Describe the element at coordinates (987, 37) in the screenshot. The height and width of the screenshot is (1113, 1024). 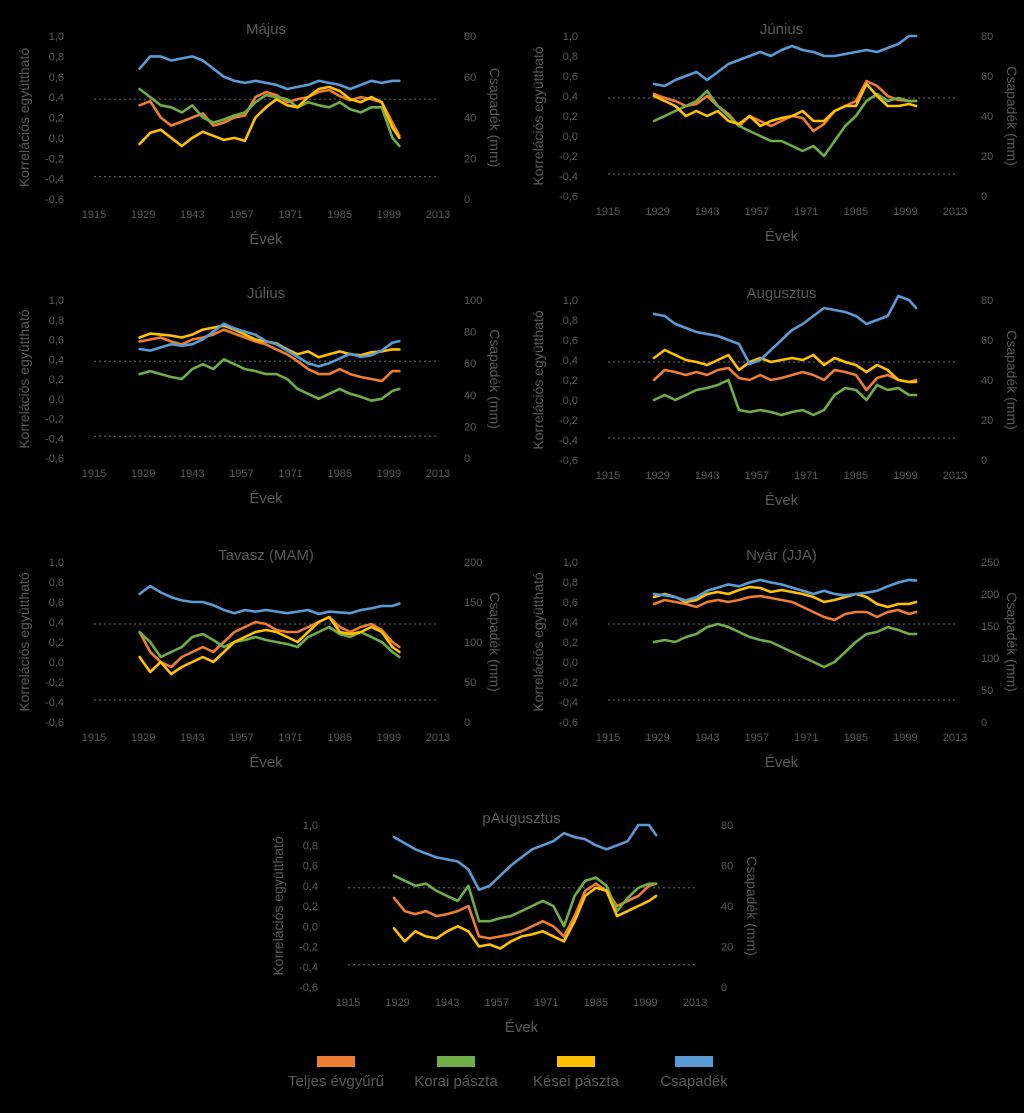
I see `y2-tick-label: 80` at that location.